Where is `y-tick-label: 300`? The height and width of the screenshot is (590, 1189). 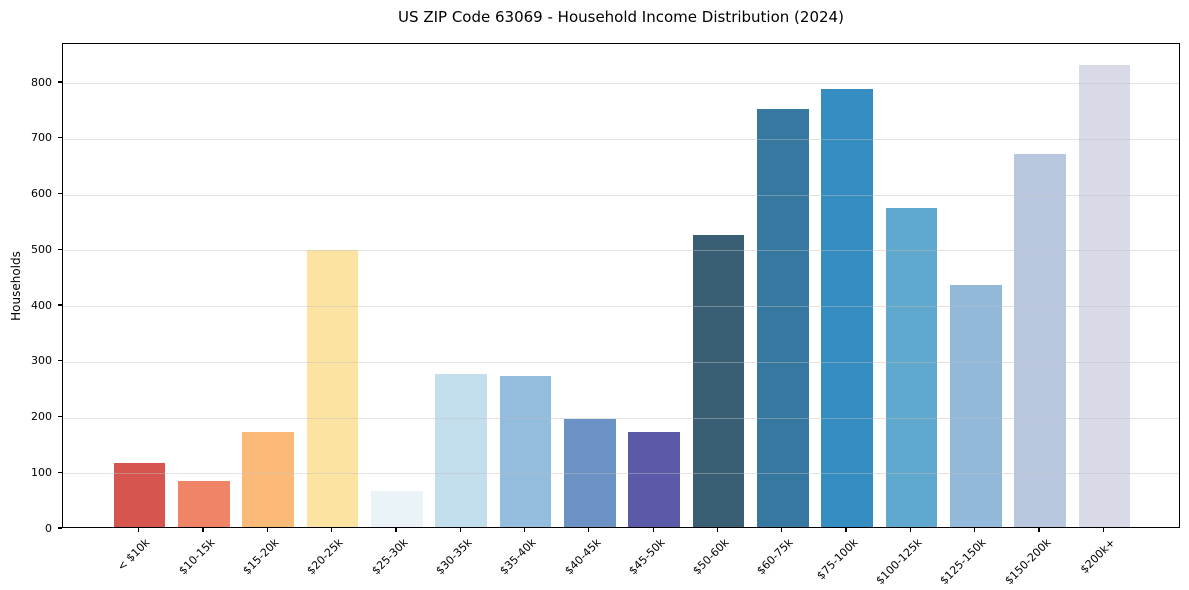
y-tick-label: 300 is located at coordinates (41, 361).